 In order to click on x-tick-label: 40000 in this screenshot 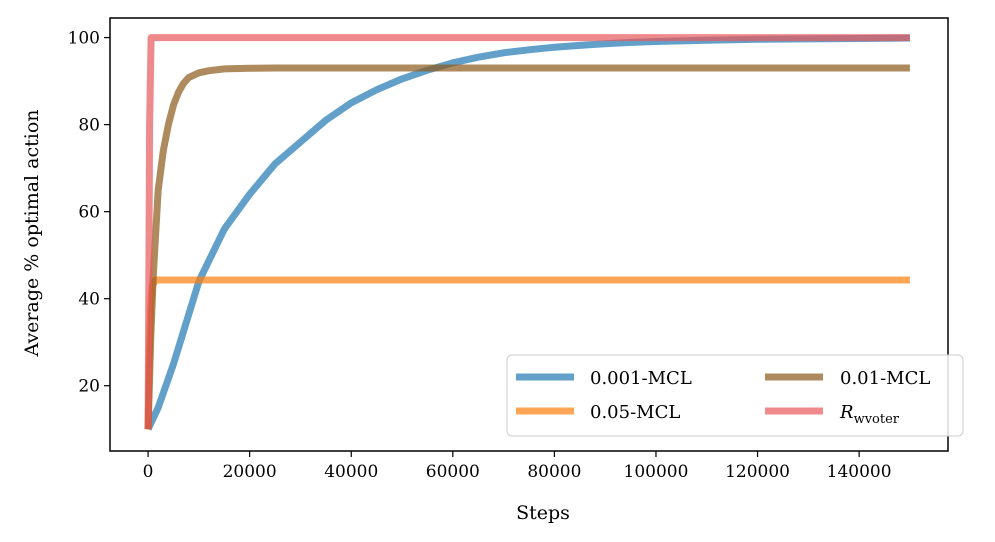, I will do `click(351, 472)`.